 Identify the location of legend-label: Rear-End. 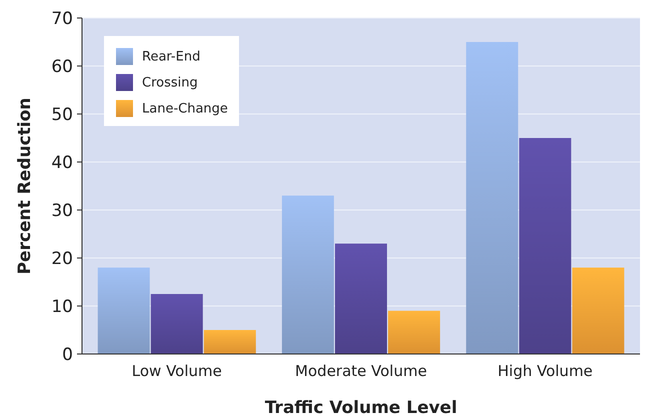
(171, 57).